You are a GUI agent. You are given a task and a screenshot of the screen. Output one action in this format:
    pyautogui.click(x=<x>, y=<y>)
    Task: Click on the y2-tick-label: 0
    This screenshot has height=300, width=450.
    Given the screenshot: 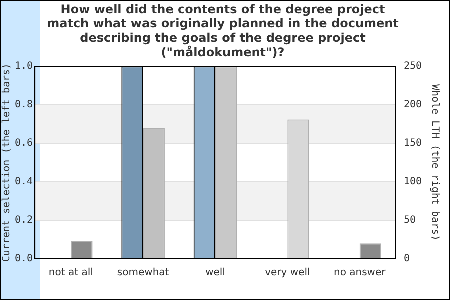 What is the action you would take?
    pyautogui.click(x=407, y=259)
    